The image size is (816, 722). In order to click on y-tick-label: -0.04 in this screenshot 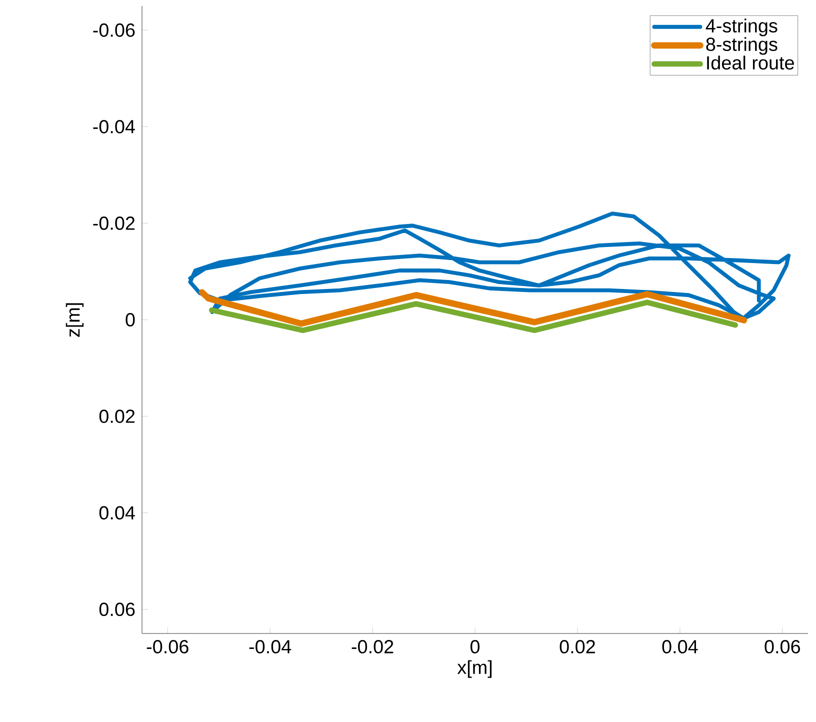, I will do `click(114, 127)`.